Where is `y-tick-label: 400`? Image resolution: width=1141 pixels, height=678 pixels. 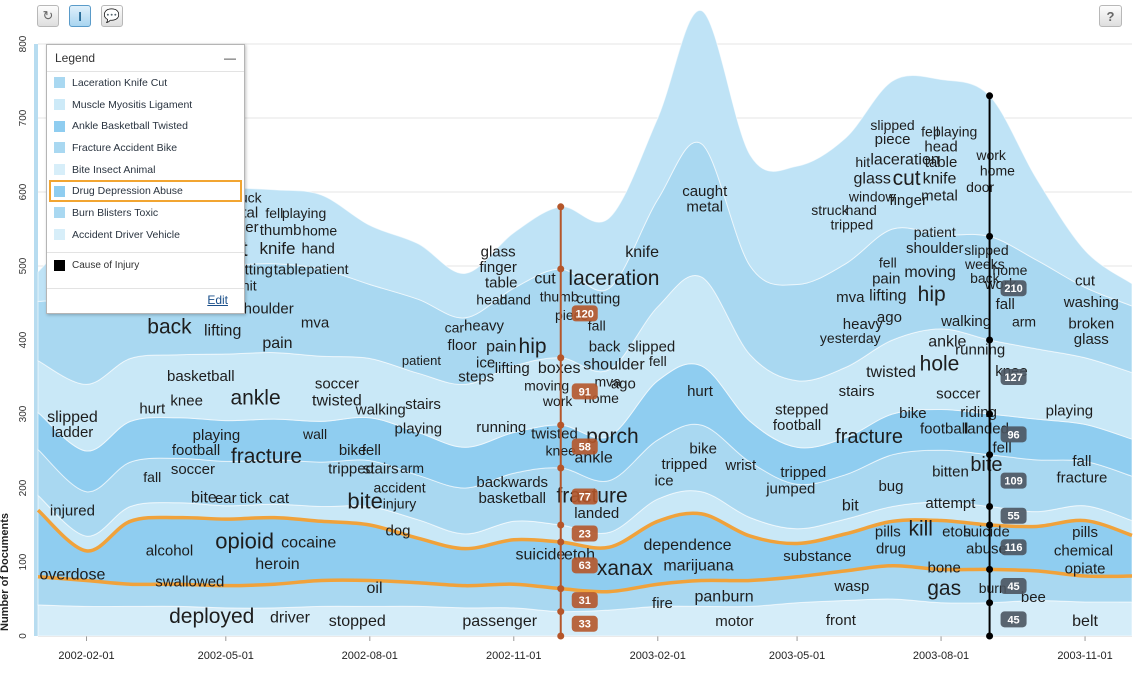 y-tick-label: 400 is located at coordinates (23, 339).